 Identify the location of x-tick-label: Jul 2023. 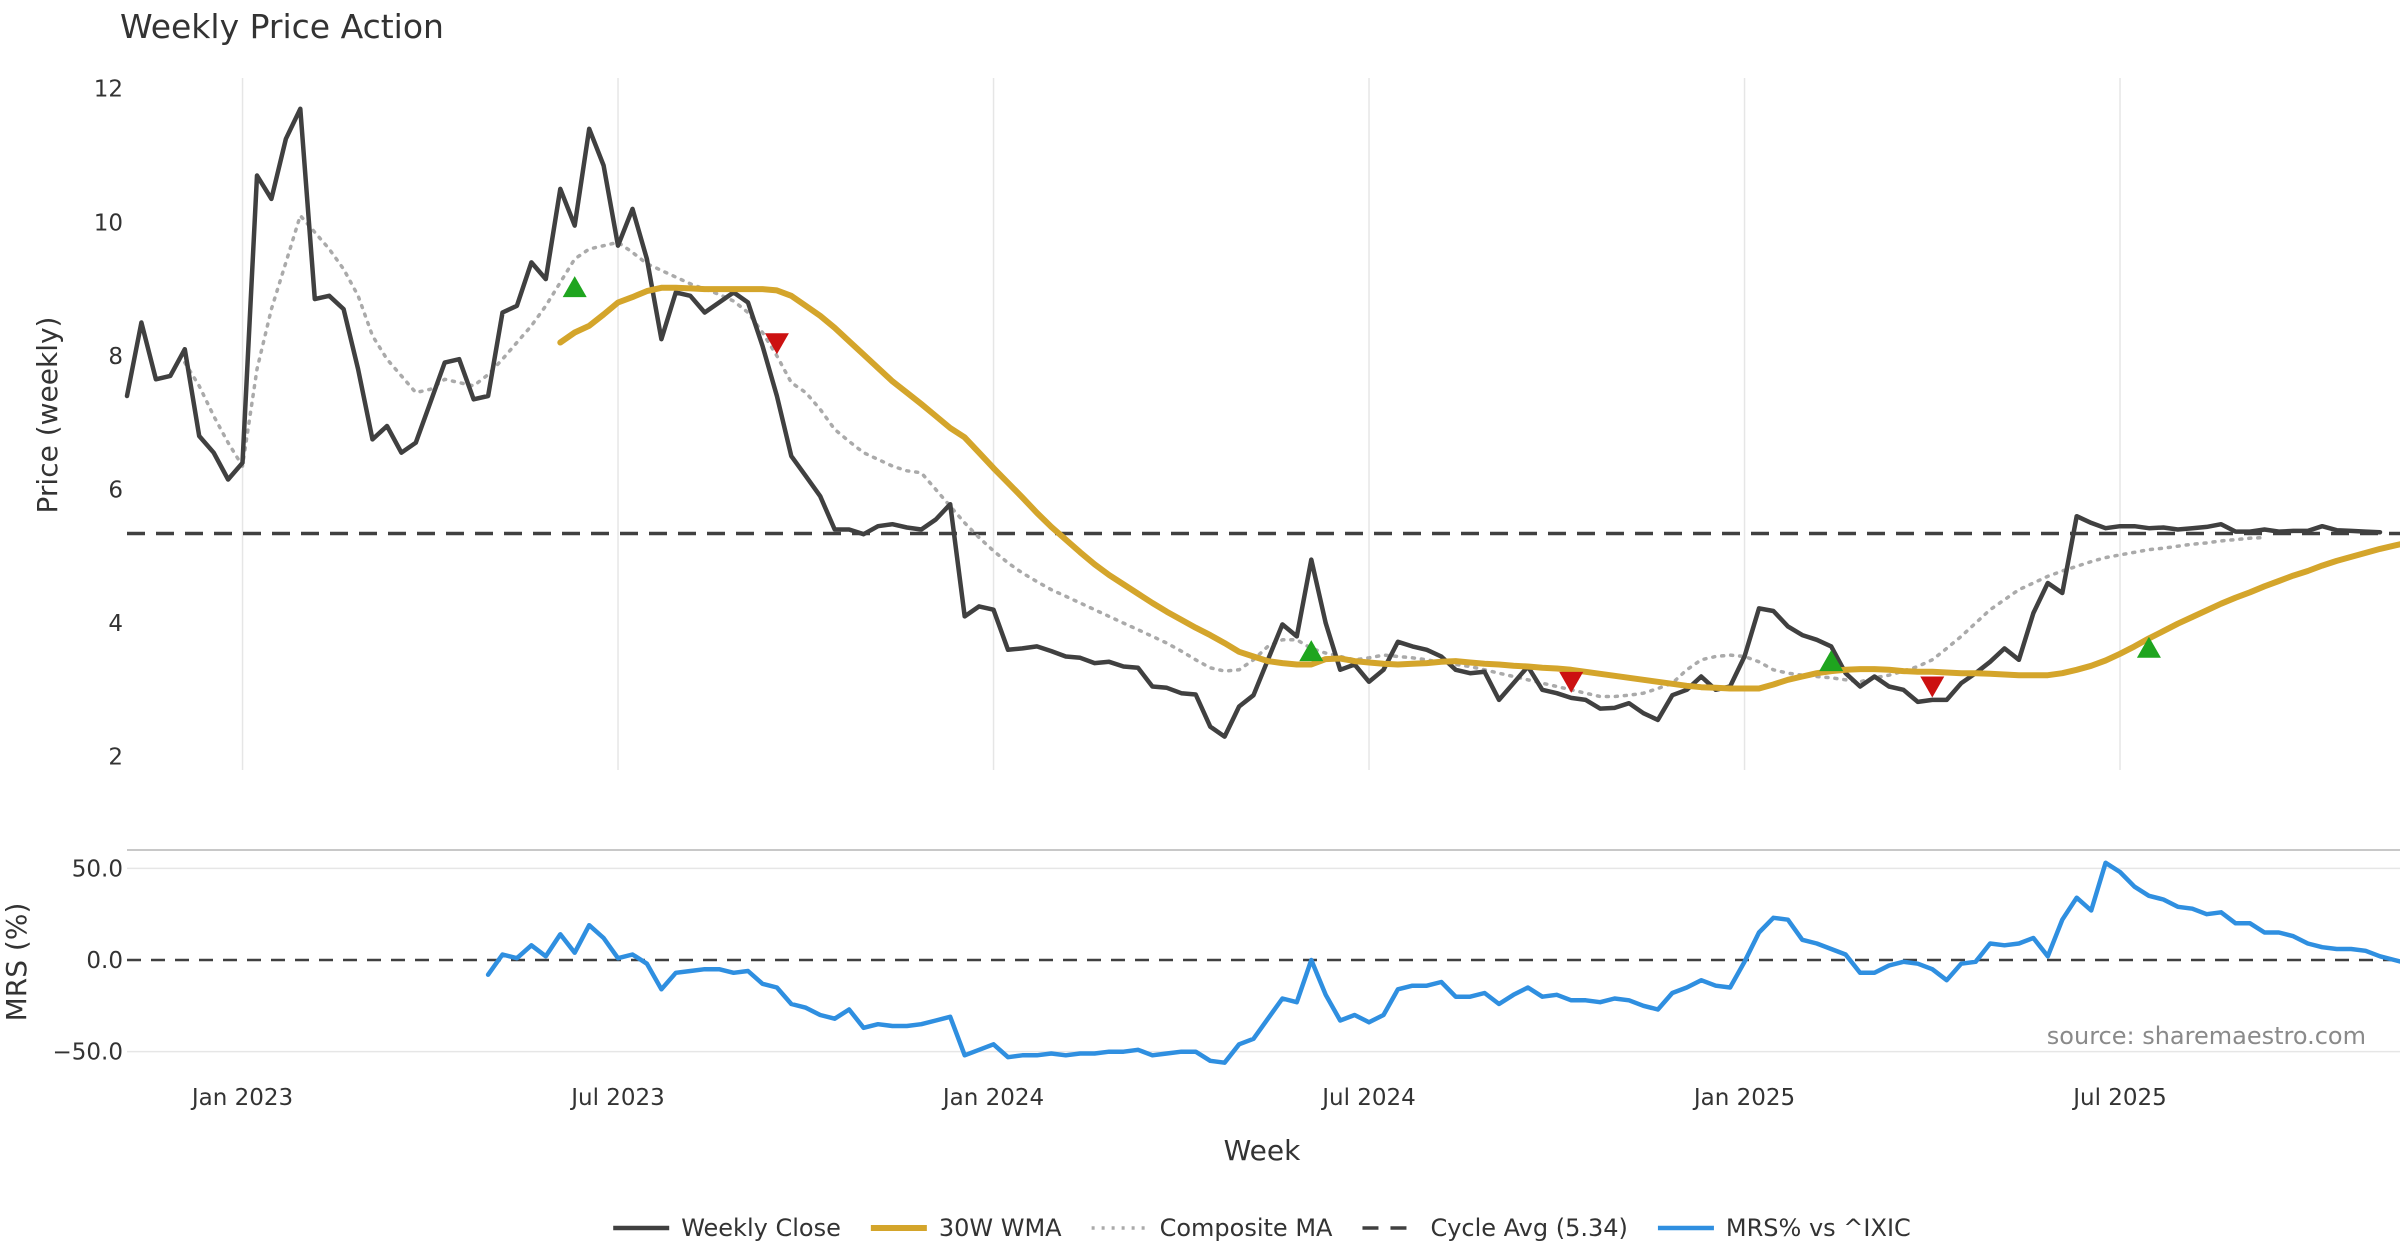
(617, 1098).